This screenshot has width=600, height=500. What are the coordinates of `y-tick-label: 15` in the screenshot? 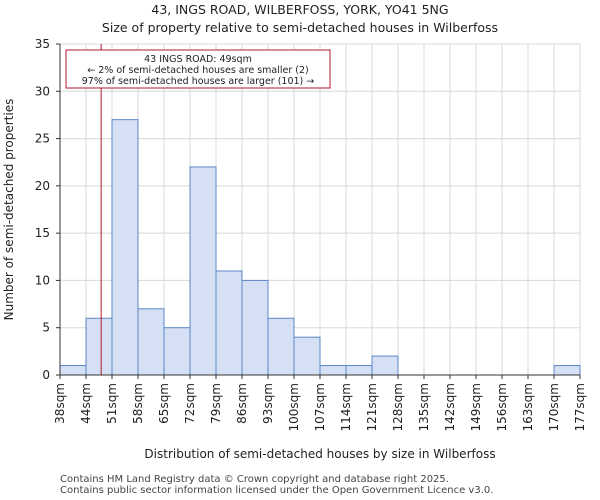 It's located at (42, 233).